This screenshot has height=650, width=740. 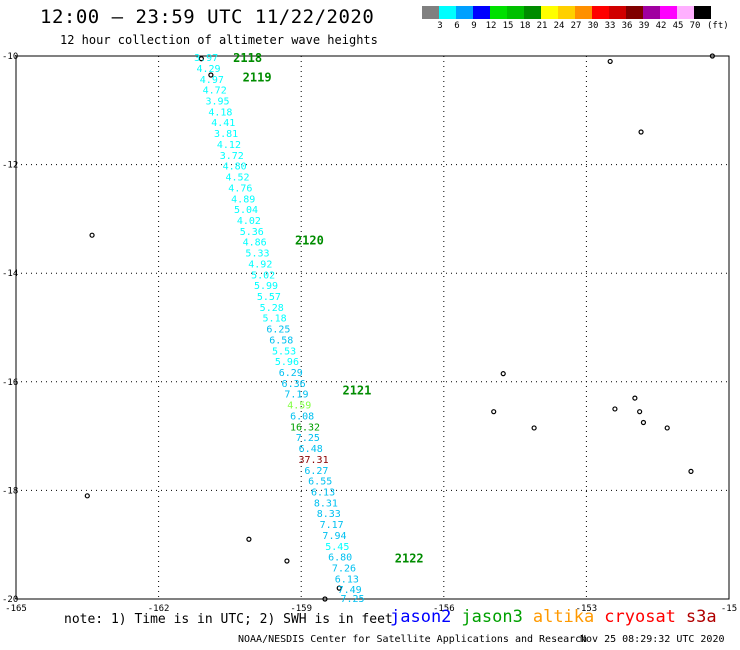 I want to click on wave-height-label: 5.36, so click(x=252, y=232).